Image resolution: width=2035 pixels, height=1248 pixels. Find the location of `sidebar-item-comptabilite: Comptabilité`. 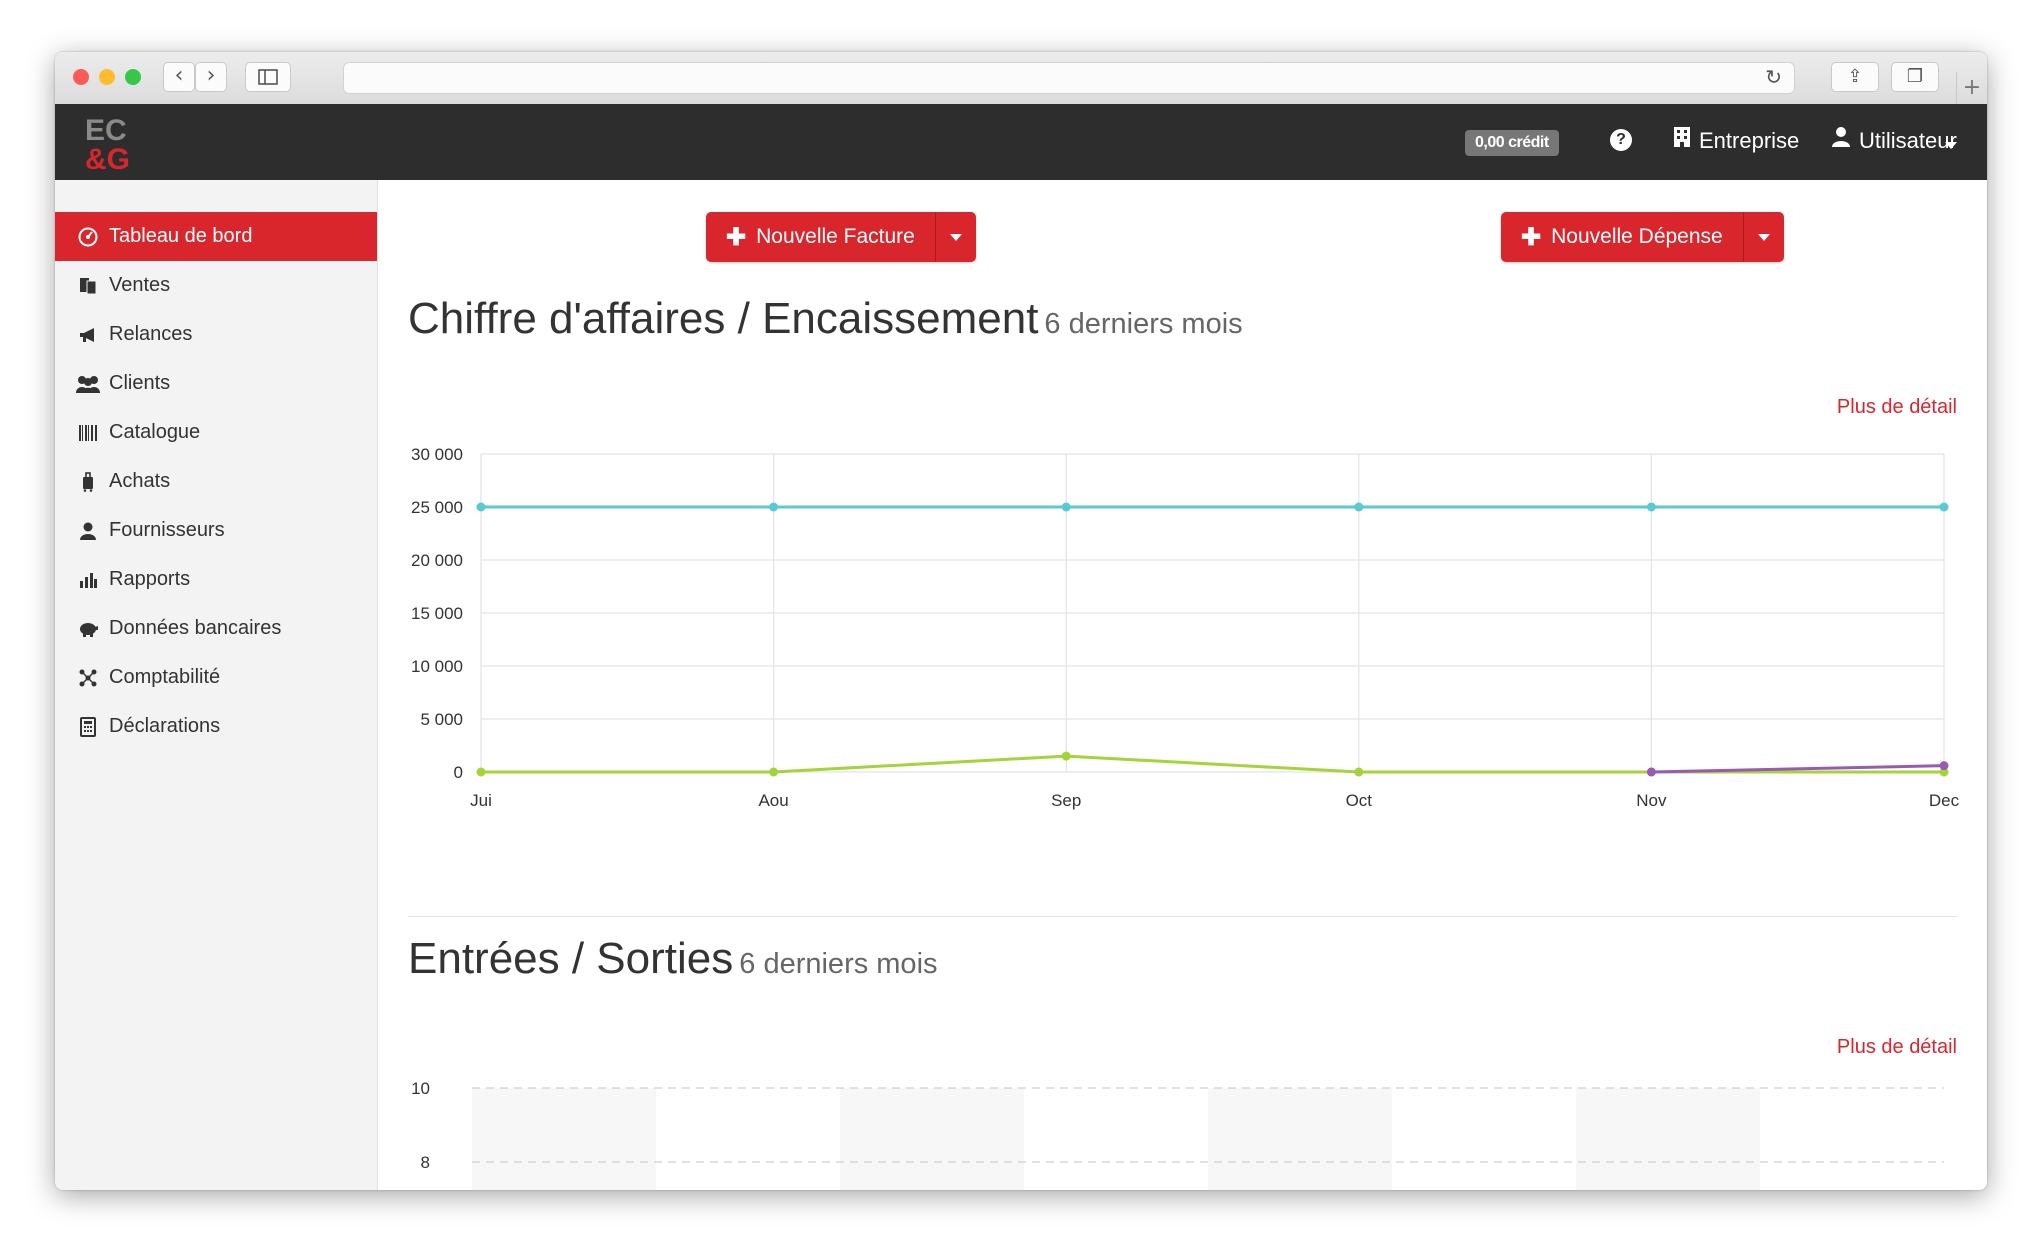

sidebar-item-comptabilite: Comptabilité is located at coordinates (216, 677).